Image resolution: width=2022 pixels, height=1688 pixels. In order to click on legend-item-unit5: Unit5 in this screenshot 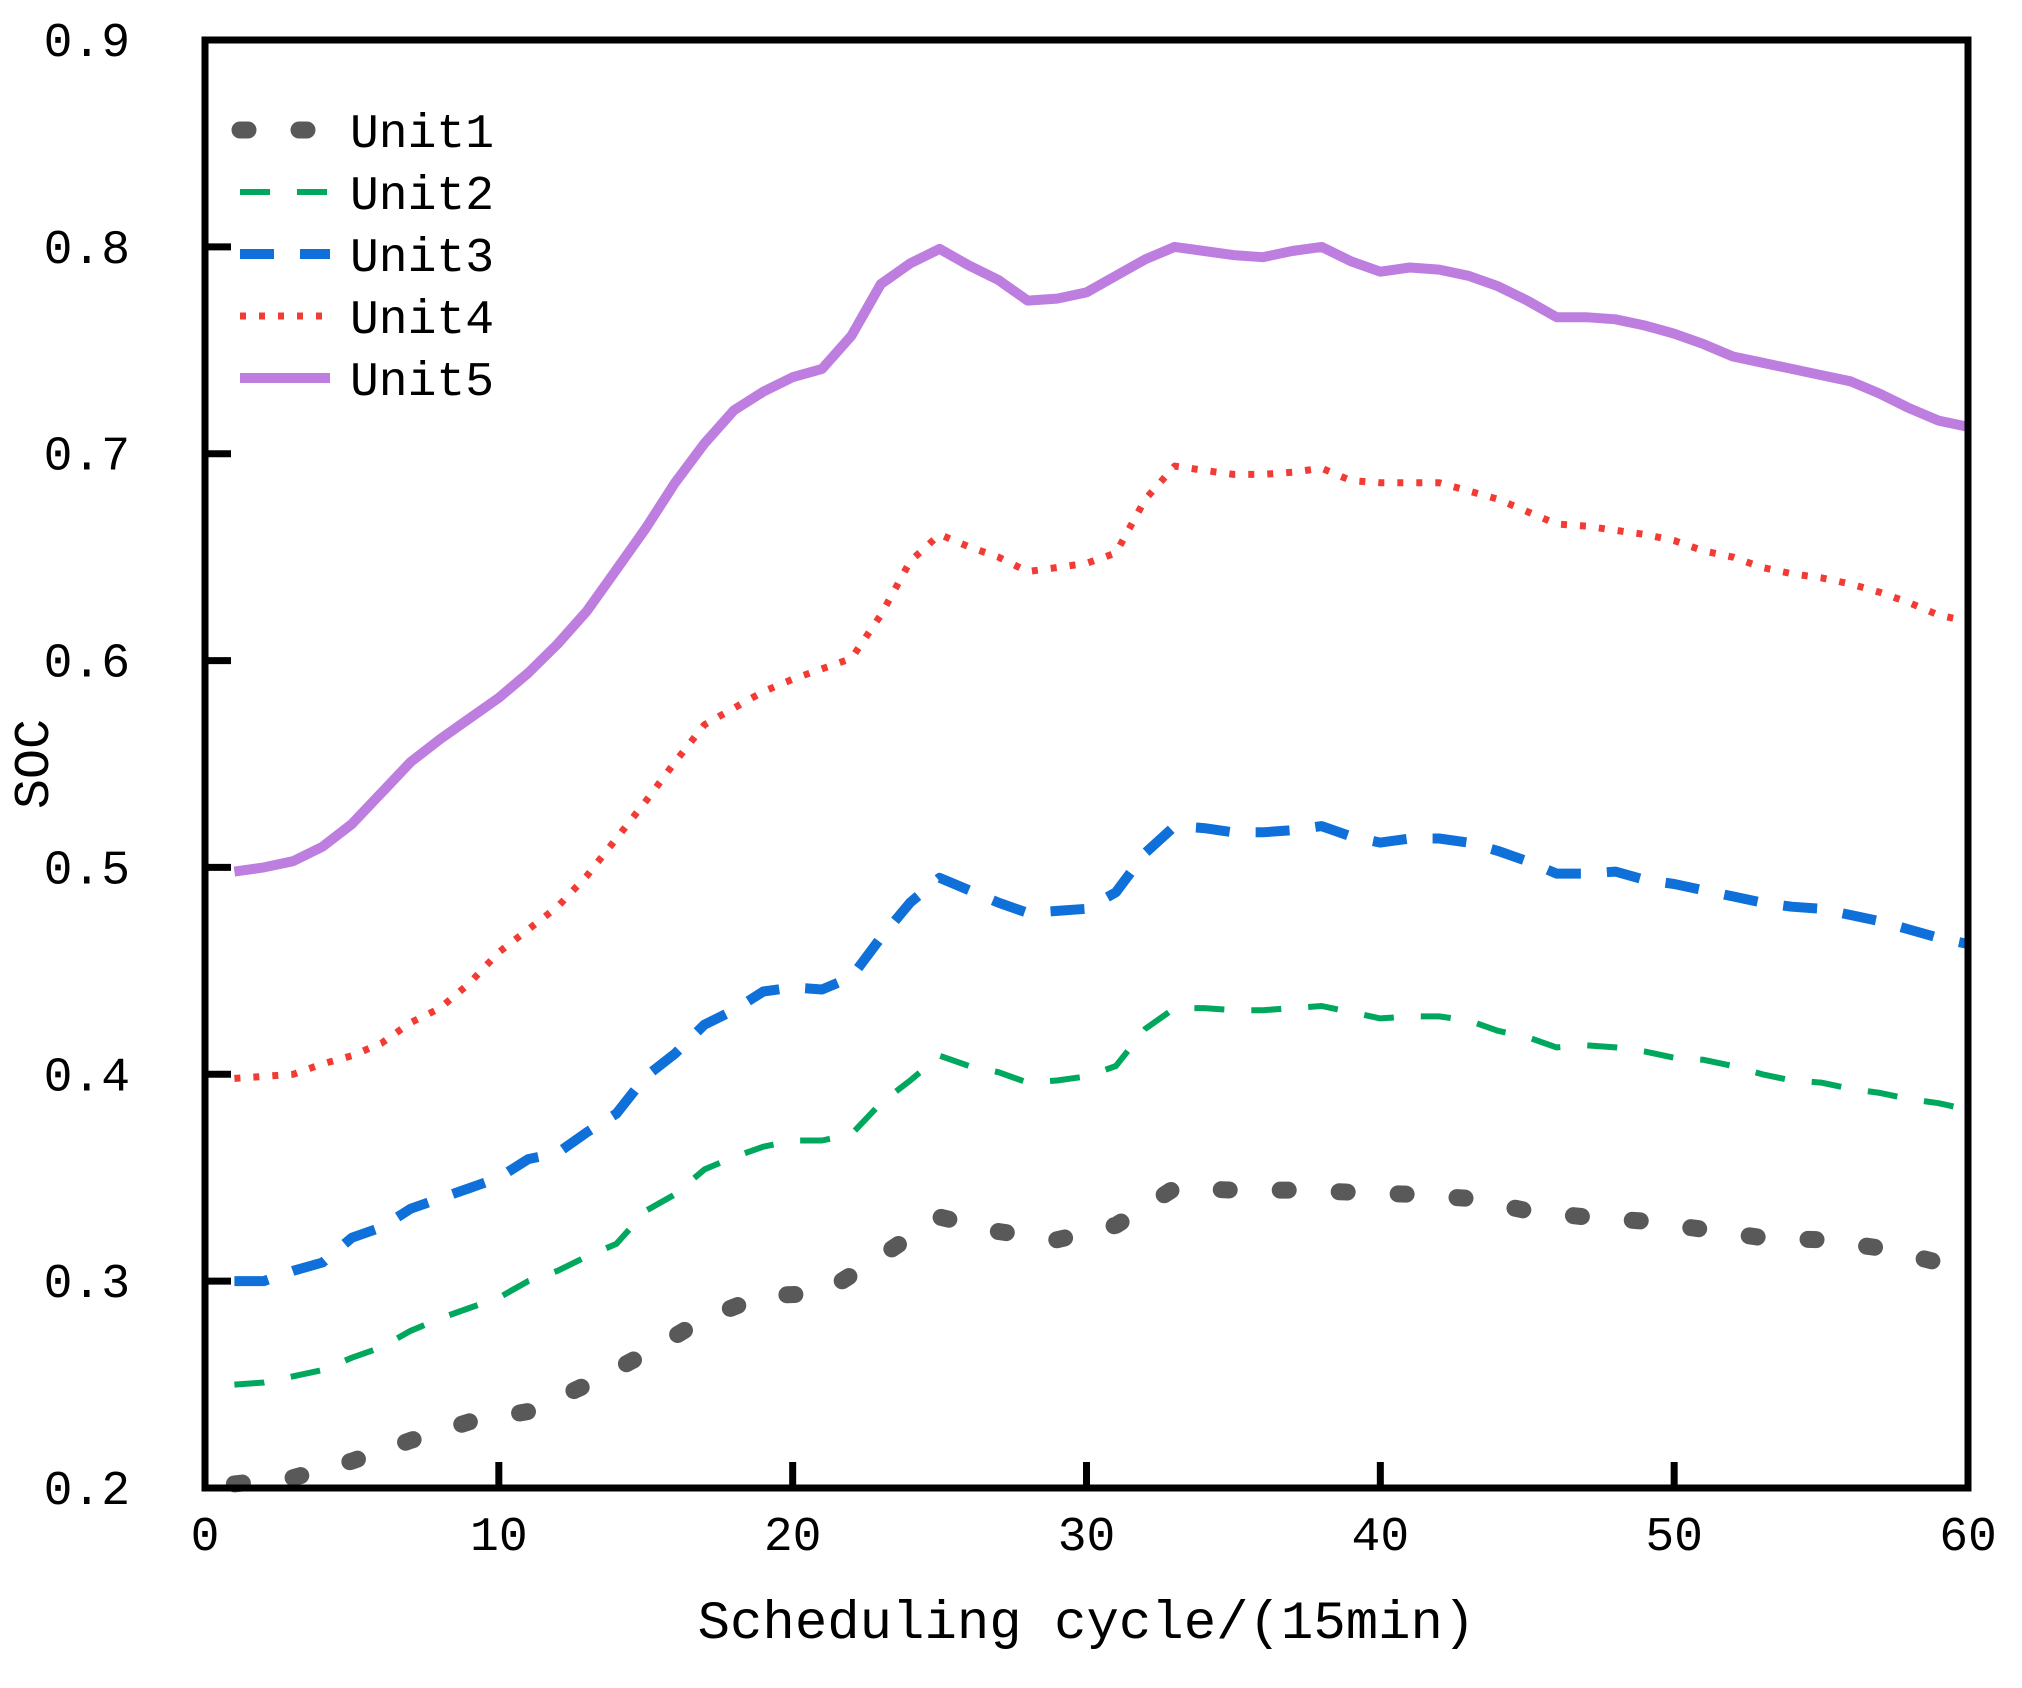, I will do `click(367, 383)`.